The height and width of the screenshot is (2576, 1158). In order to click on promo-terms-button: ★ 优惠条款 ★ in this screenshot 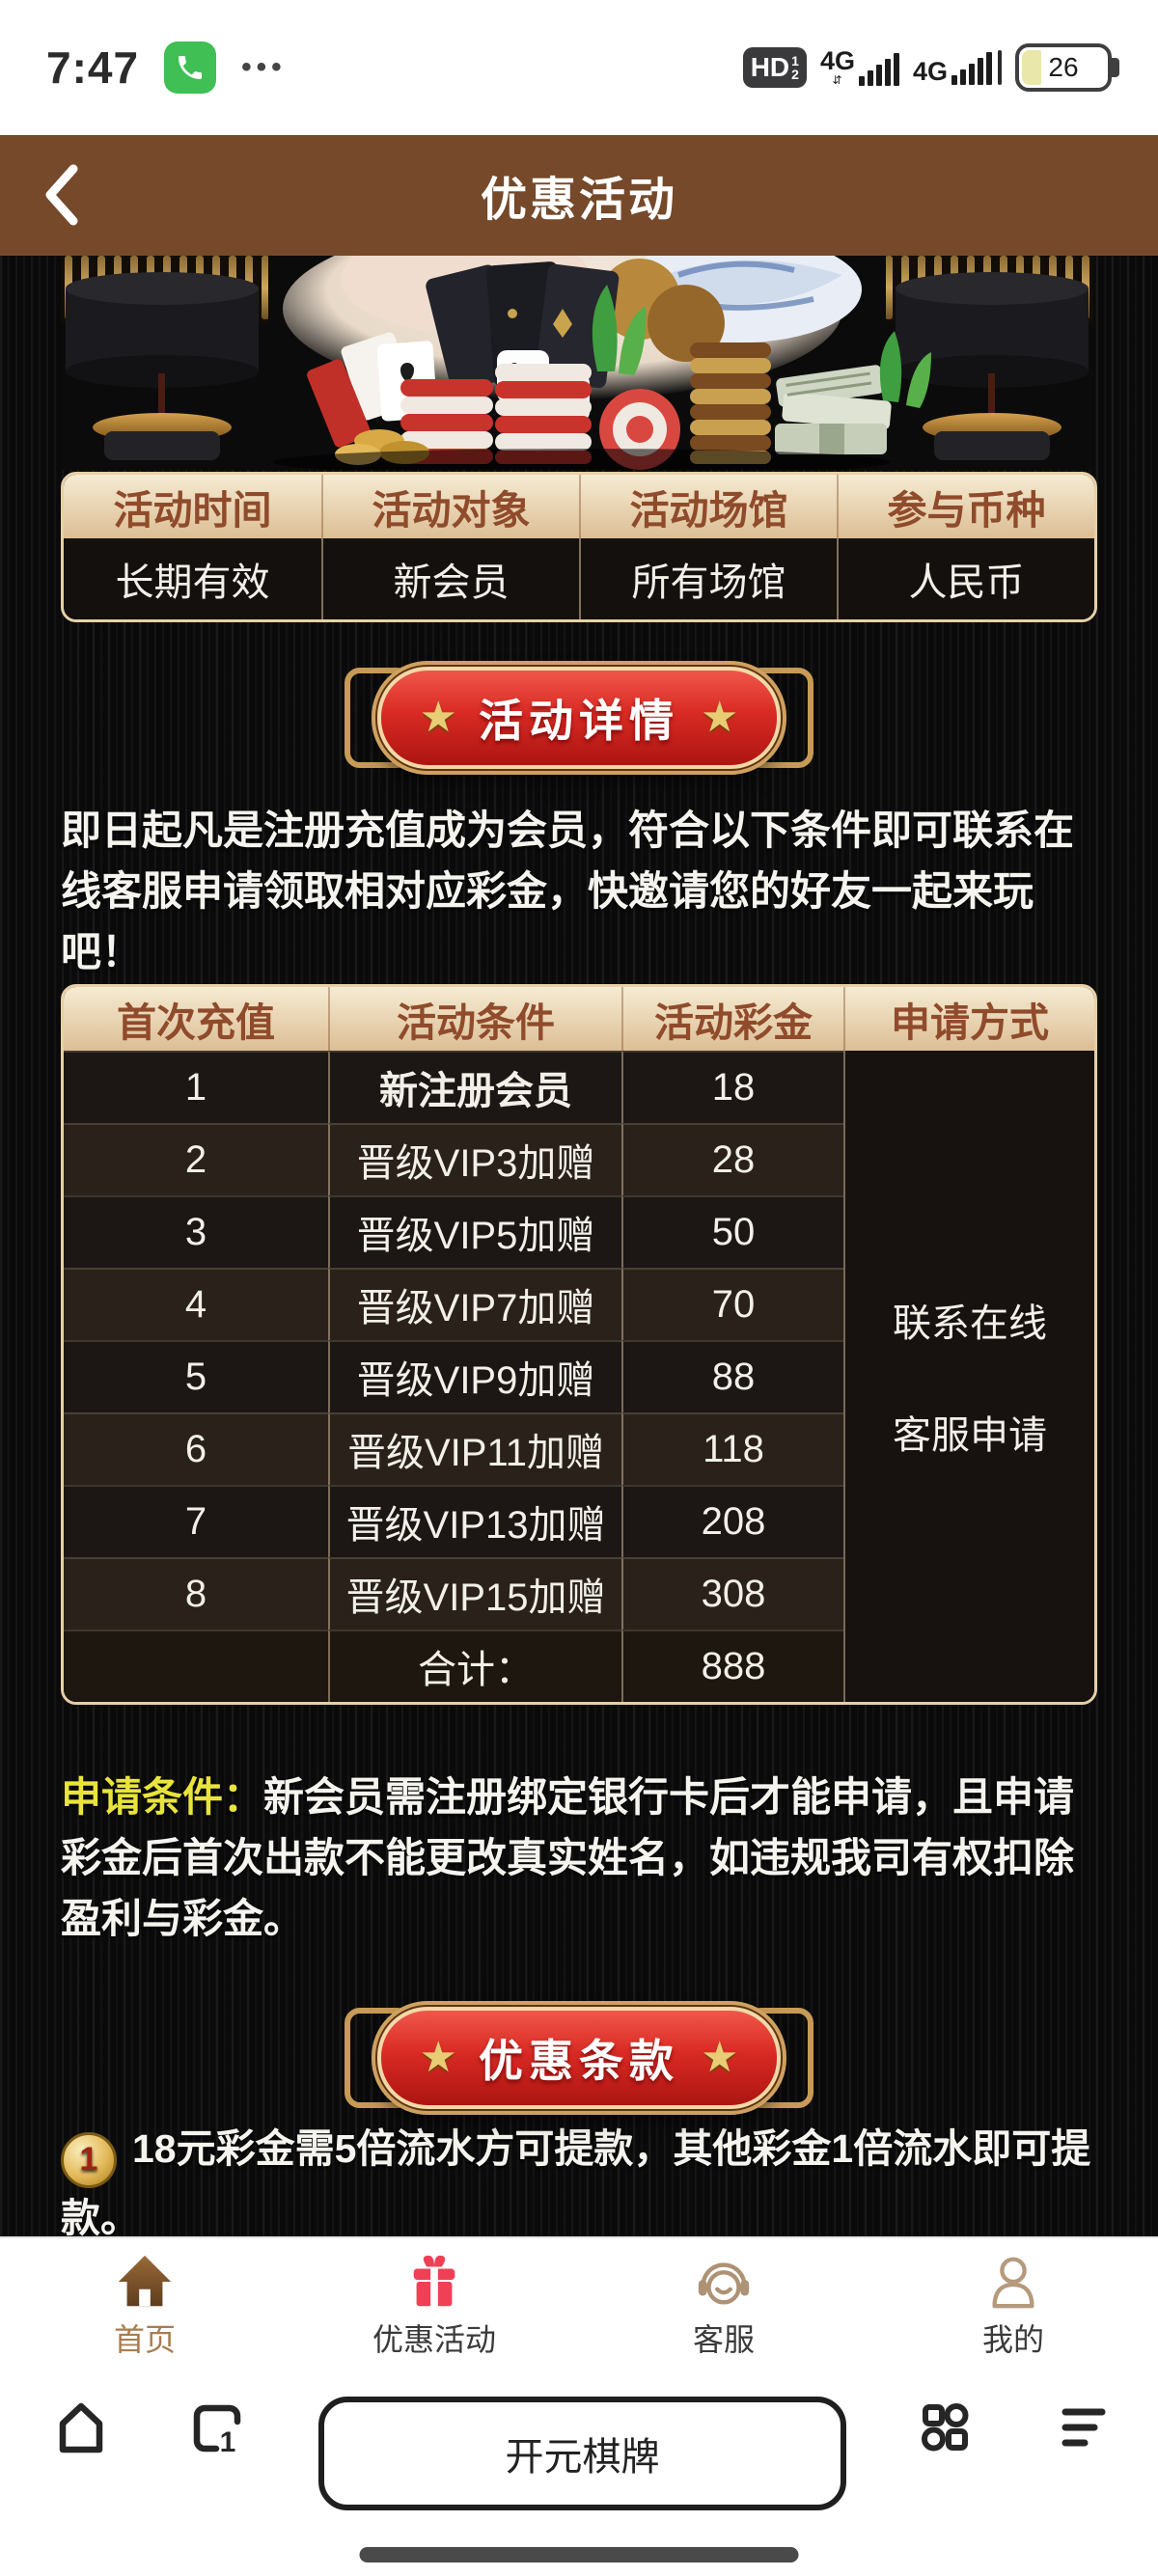, I will do `click(579, 2058)`.